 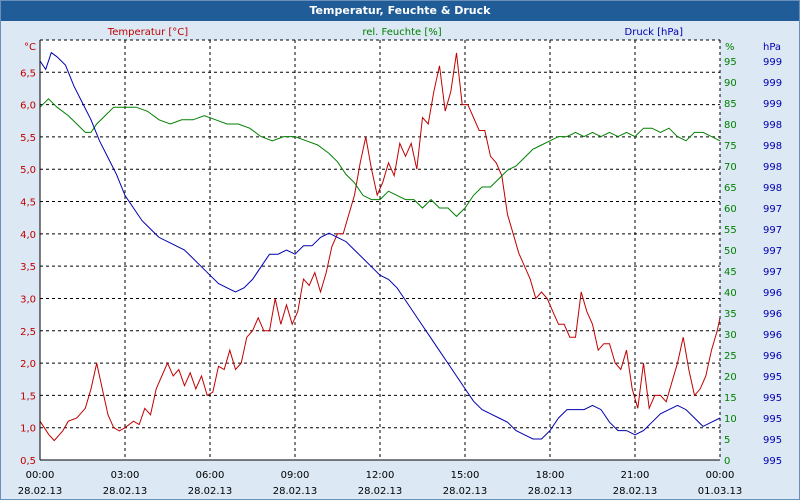 I want to click on humidity-tick-label: 35, so click(x=730, y=314).